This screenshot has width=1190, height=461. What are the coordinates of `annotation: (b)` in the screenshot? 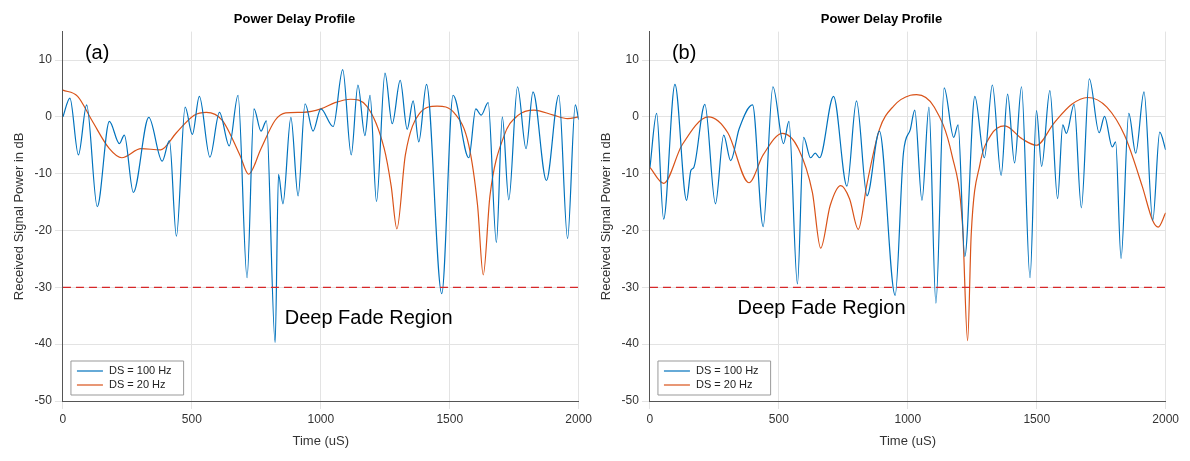 It's located at (684, 52).